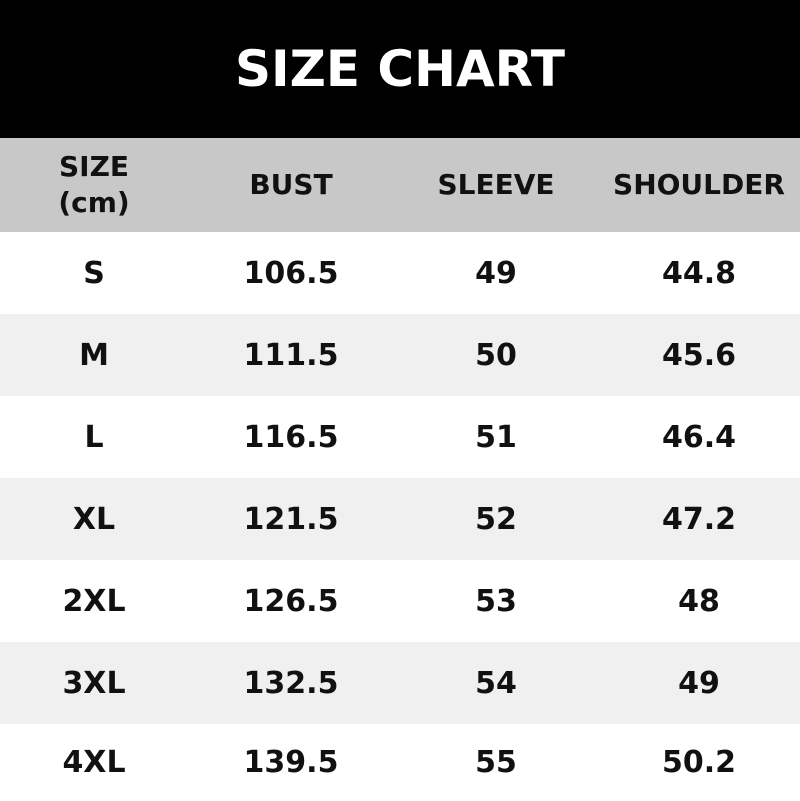 The image size is (800, 801). I want to click on column-header-sleeve: SLEEVE, so click(496, 184).